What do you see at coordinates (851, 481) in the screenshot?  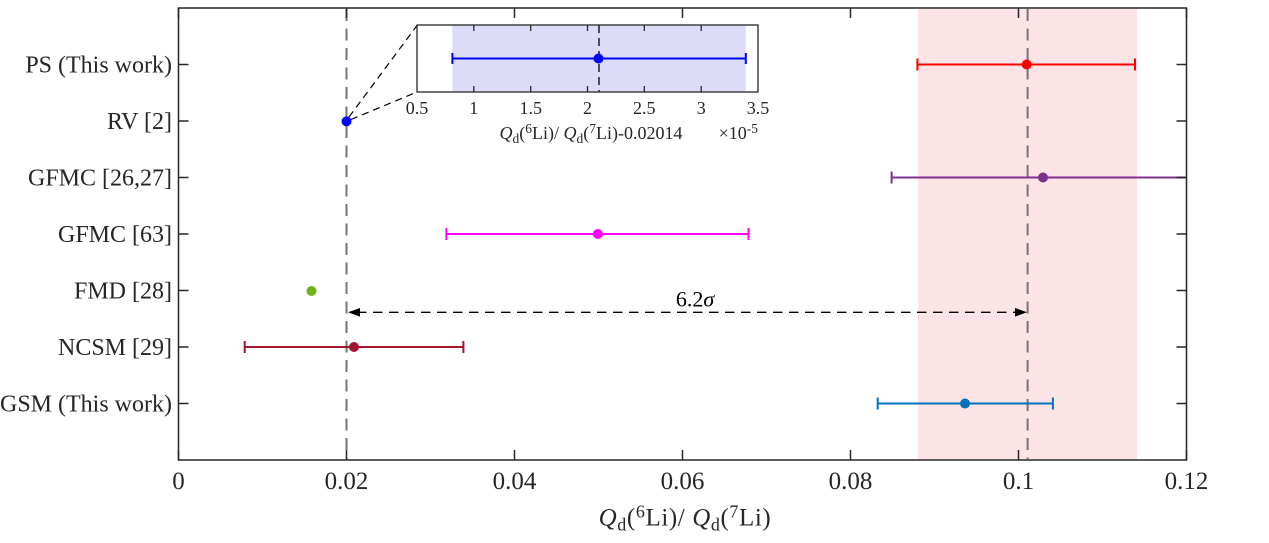 I see `svg-text: 0.08` at bounding box center [851, 481].